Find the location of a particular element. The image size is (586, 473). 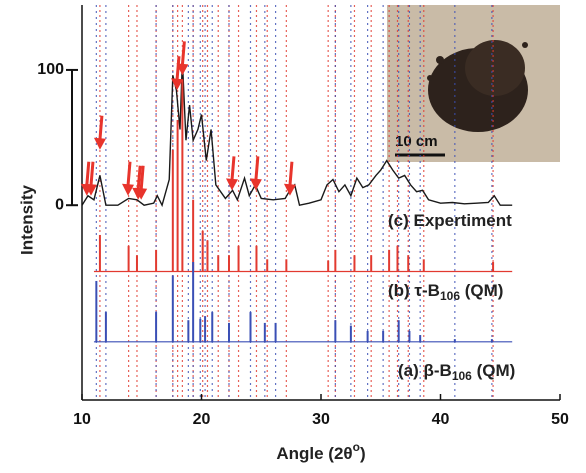

x-label-sup: o is located at coordinates (356, 447).